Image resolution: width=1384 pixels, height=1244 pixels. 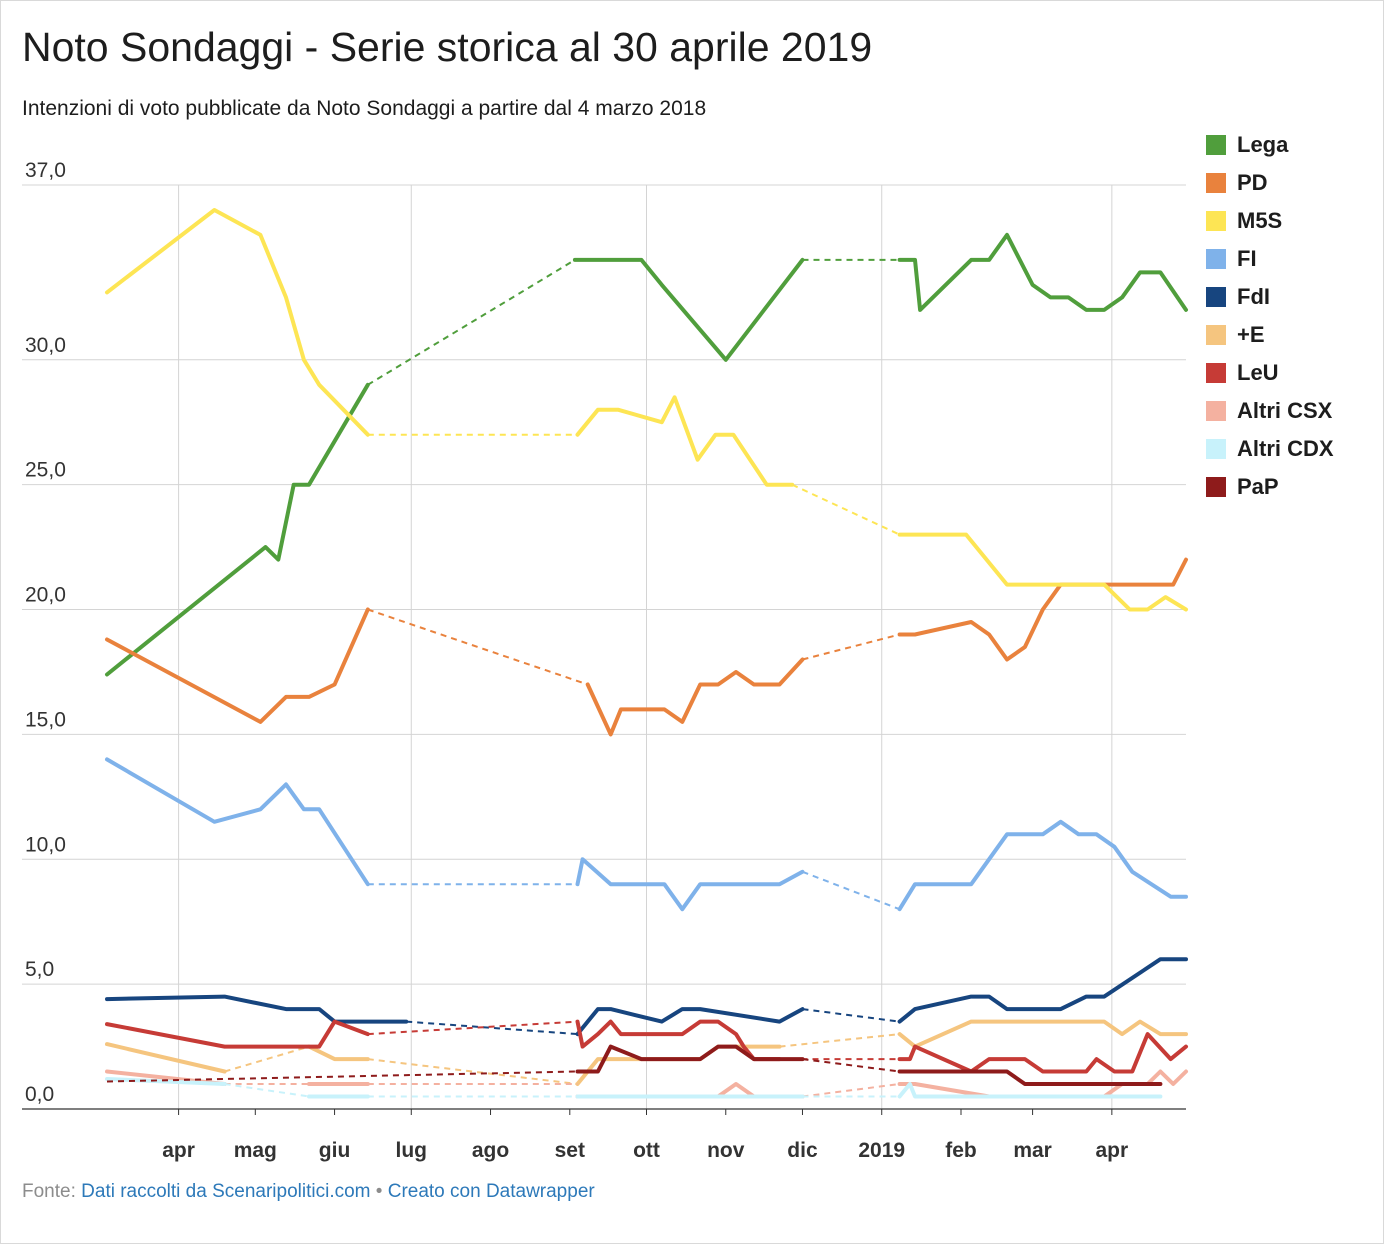 I want to click on y-tick-label: 15,0, so click(x=45, y=719).